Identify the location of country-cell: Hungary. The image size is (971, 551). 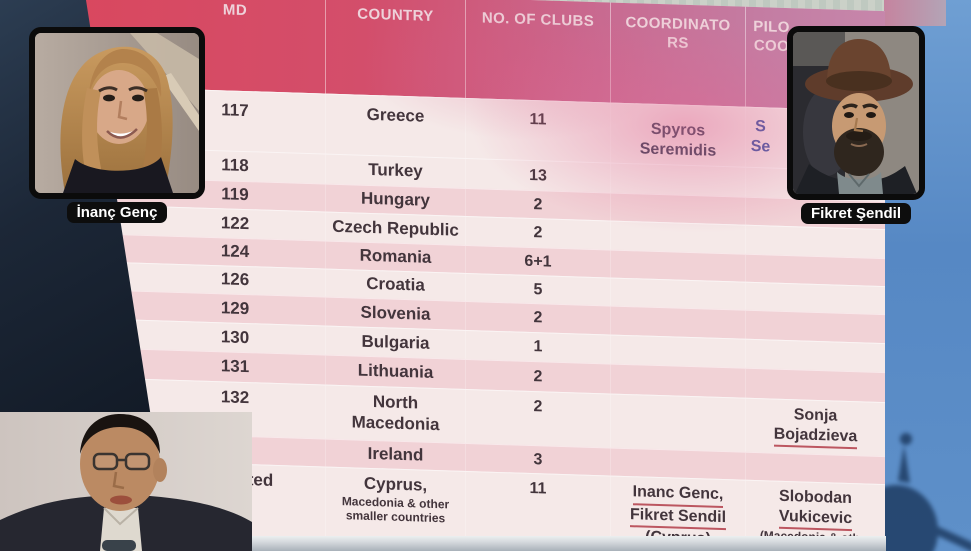
(395, 200).